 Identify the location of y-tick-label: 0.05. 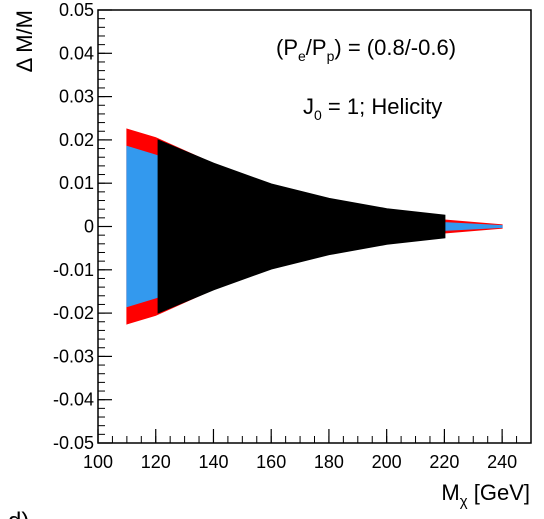
(76, 10).